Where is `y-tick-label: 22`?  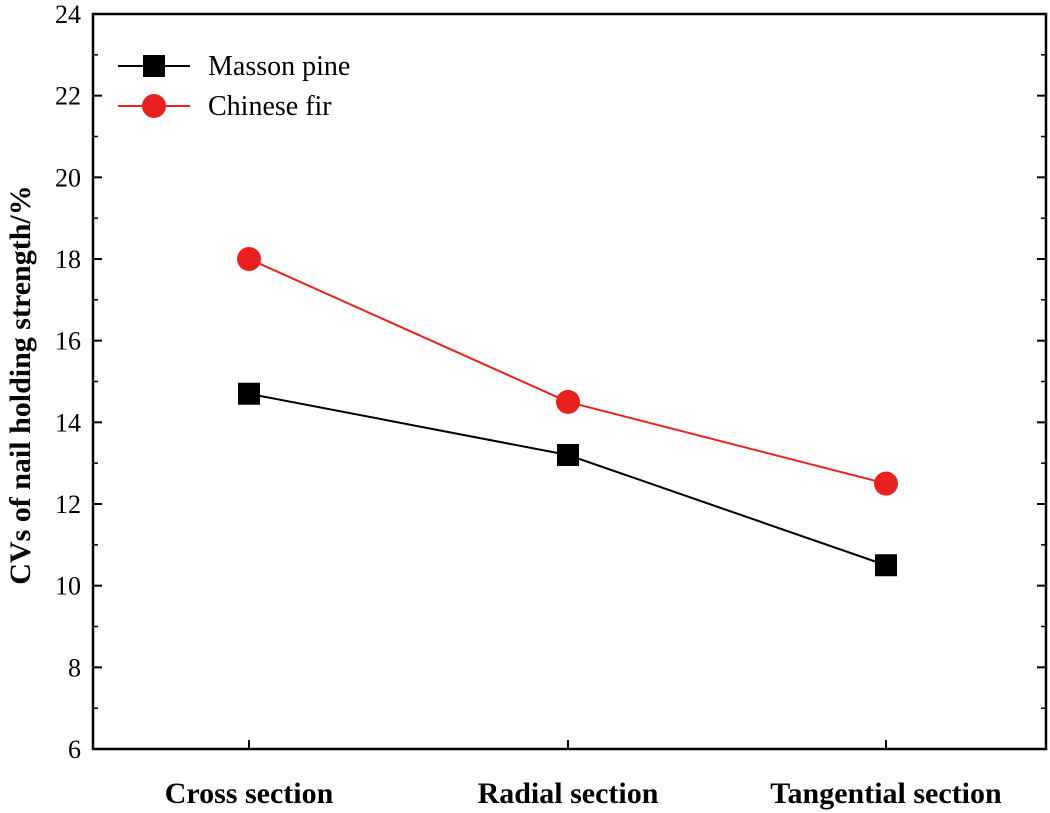
y-tick-label: 22 is located at coordinates (68, 96).